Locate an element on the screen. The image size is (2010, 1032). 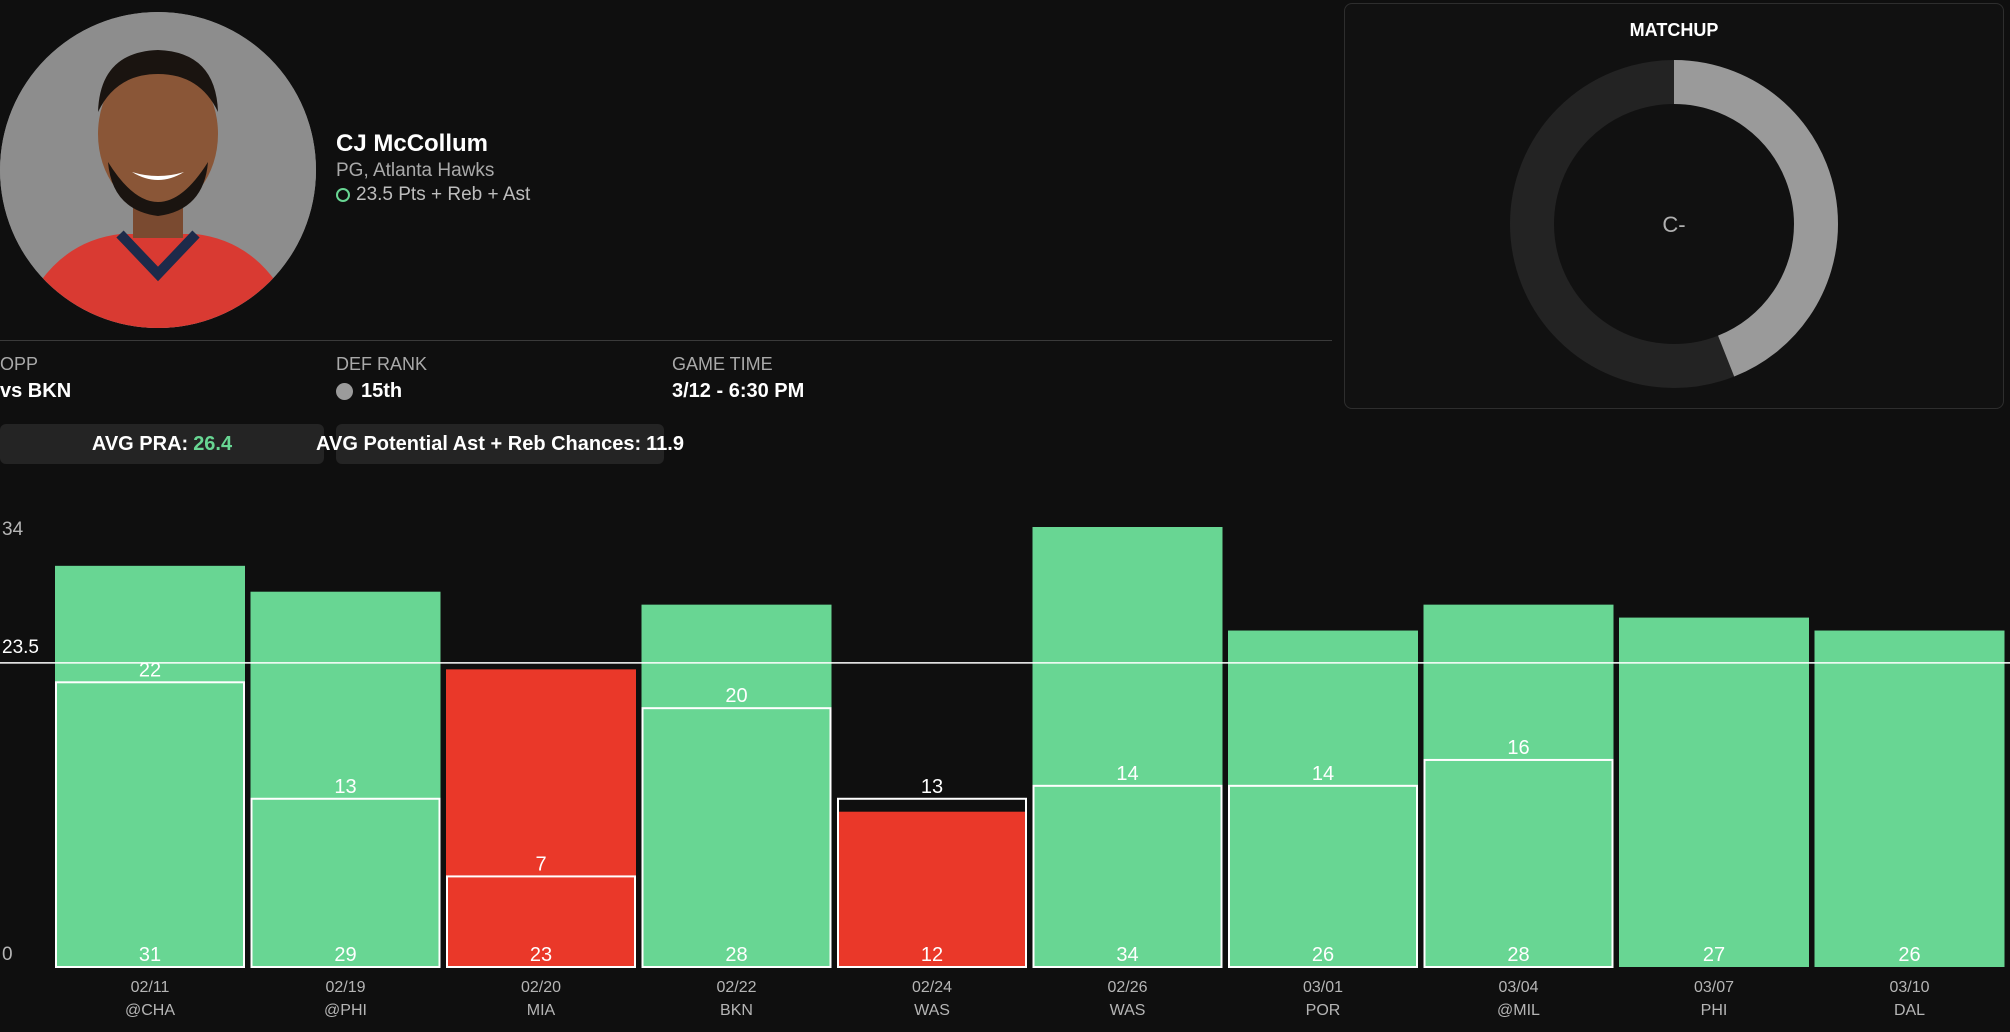
x-opponent-label: POR is located at coordinates (1323, 1010).